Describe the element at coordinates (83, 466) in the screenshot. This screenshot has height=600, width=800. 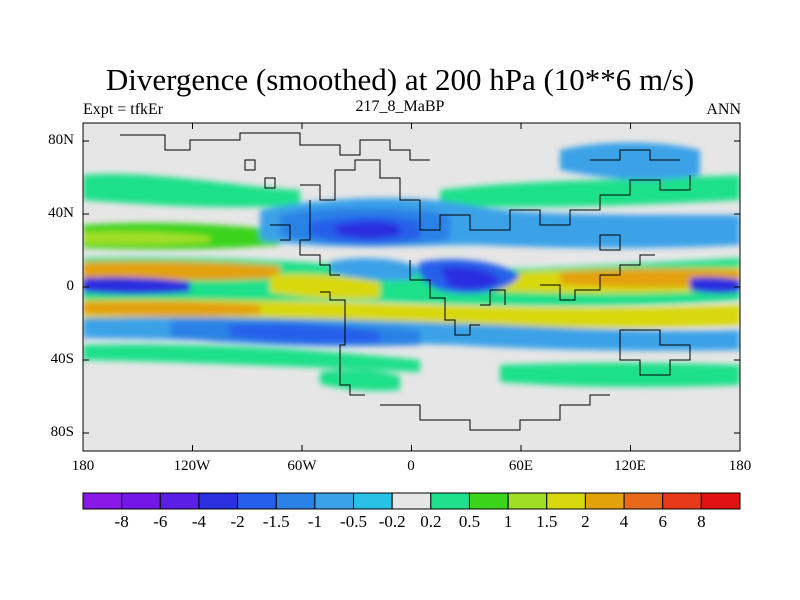
I see `lon-tick-180-left: 180` at that location.